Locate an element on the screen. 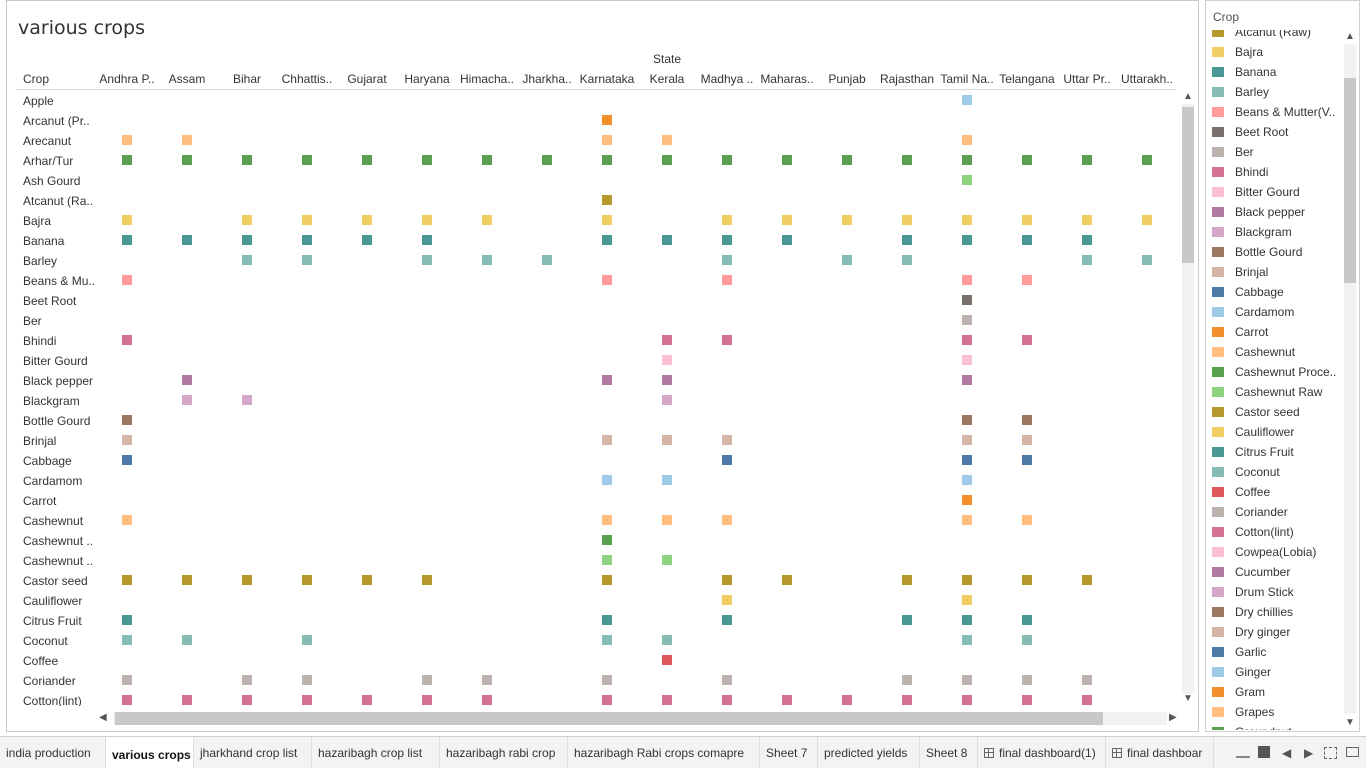 The height and width of the screenshot is (768, 1366). legend-title: Crop is located at coordinates (1226, 17).